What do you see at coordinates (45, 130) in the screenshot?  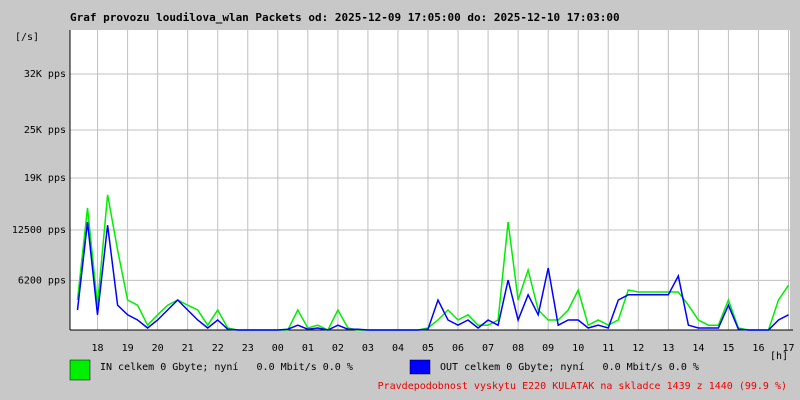 I see `y-tick-label: 25K pps` at bounding box center [45, 130].